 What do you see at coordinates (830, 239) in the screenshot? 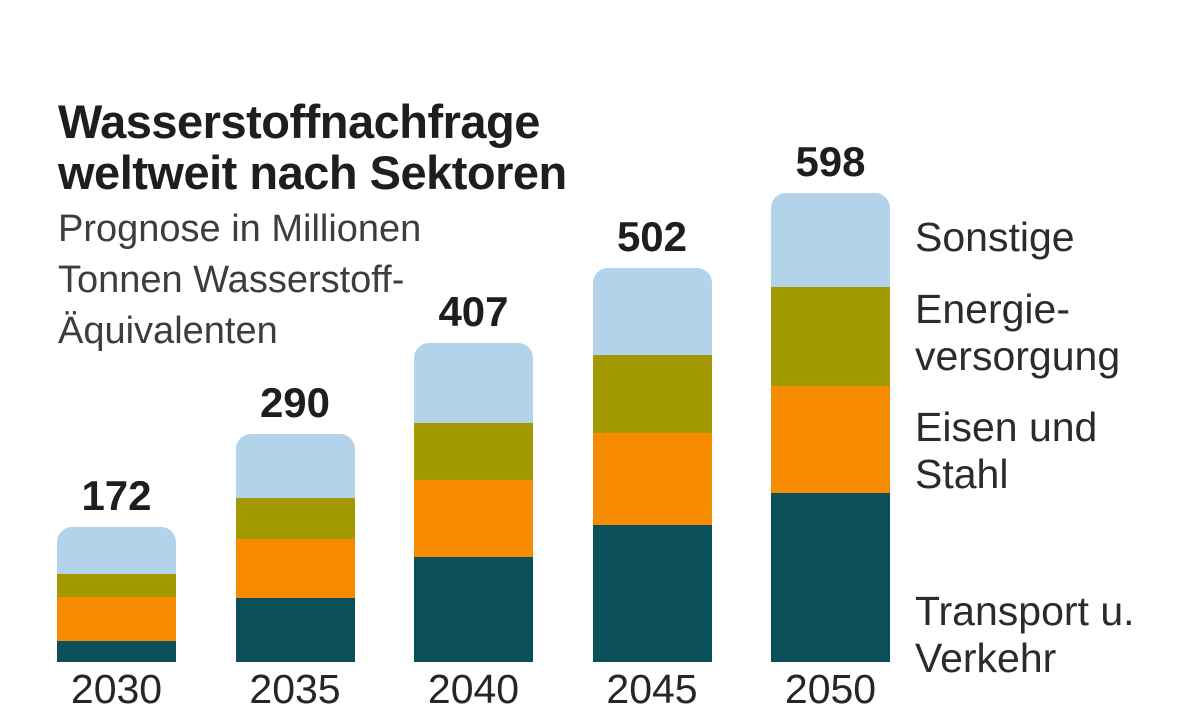
I see `bar-segment-2050-sonstige` at bounding box center [830, 239].